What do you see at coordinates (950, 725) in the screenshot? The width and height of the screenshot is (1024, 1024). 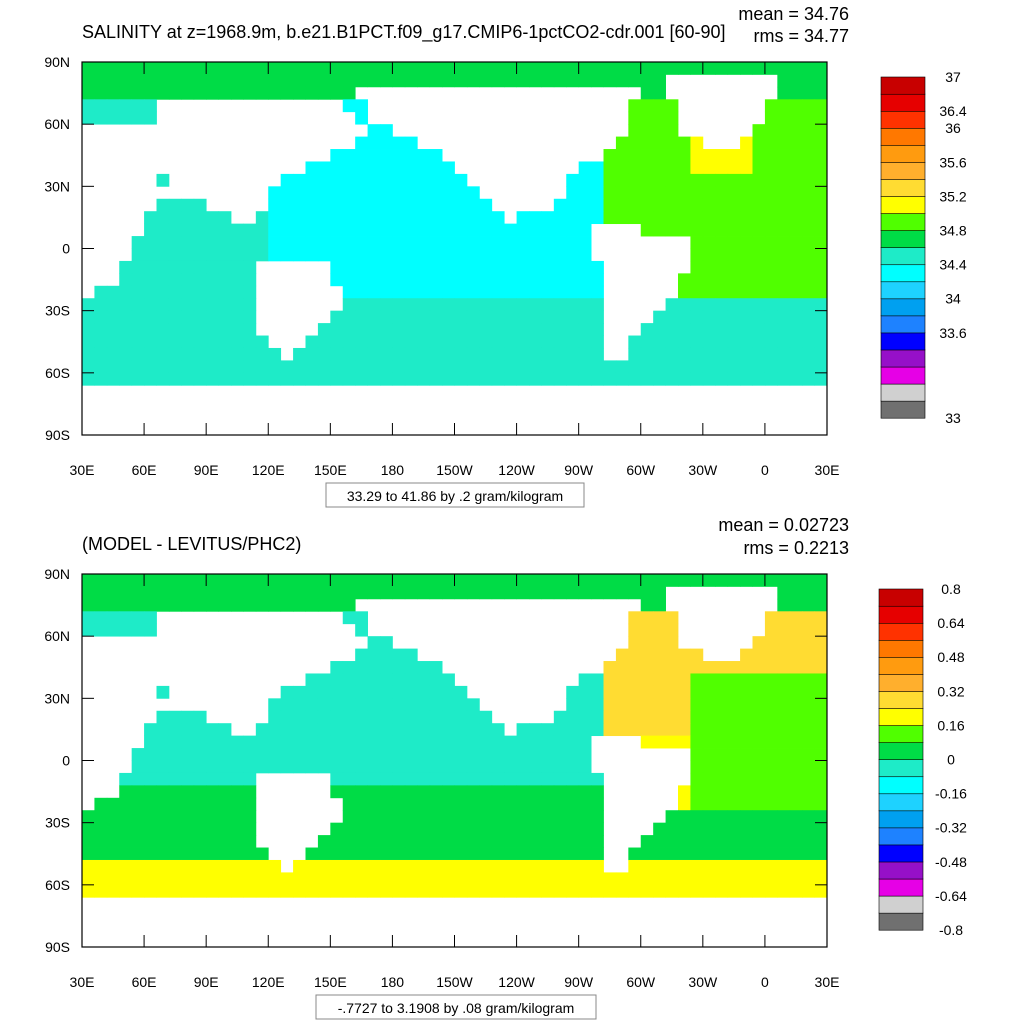 I see `colorbar-label: 0.16` at bounding box center [950, 725].